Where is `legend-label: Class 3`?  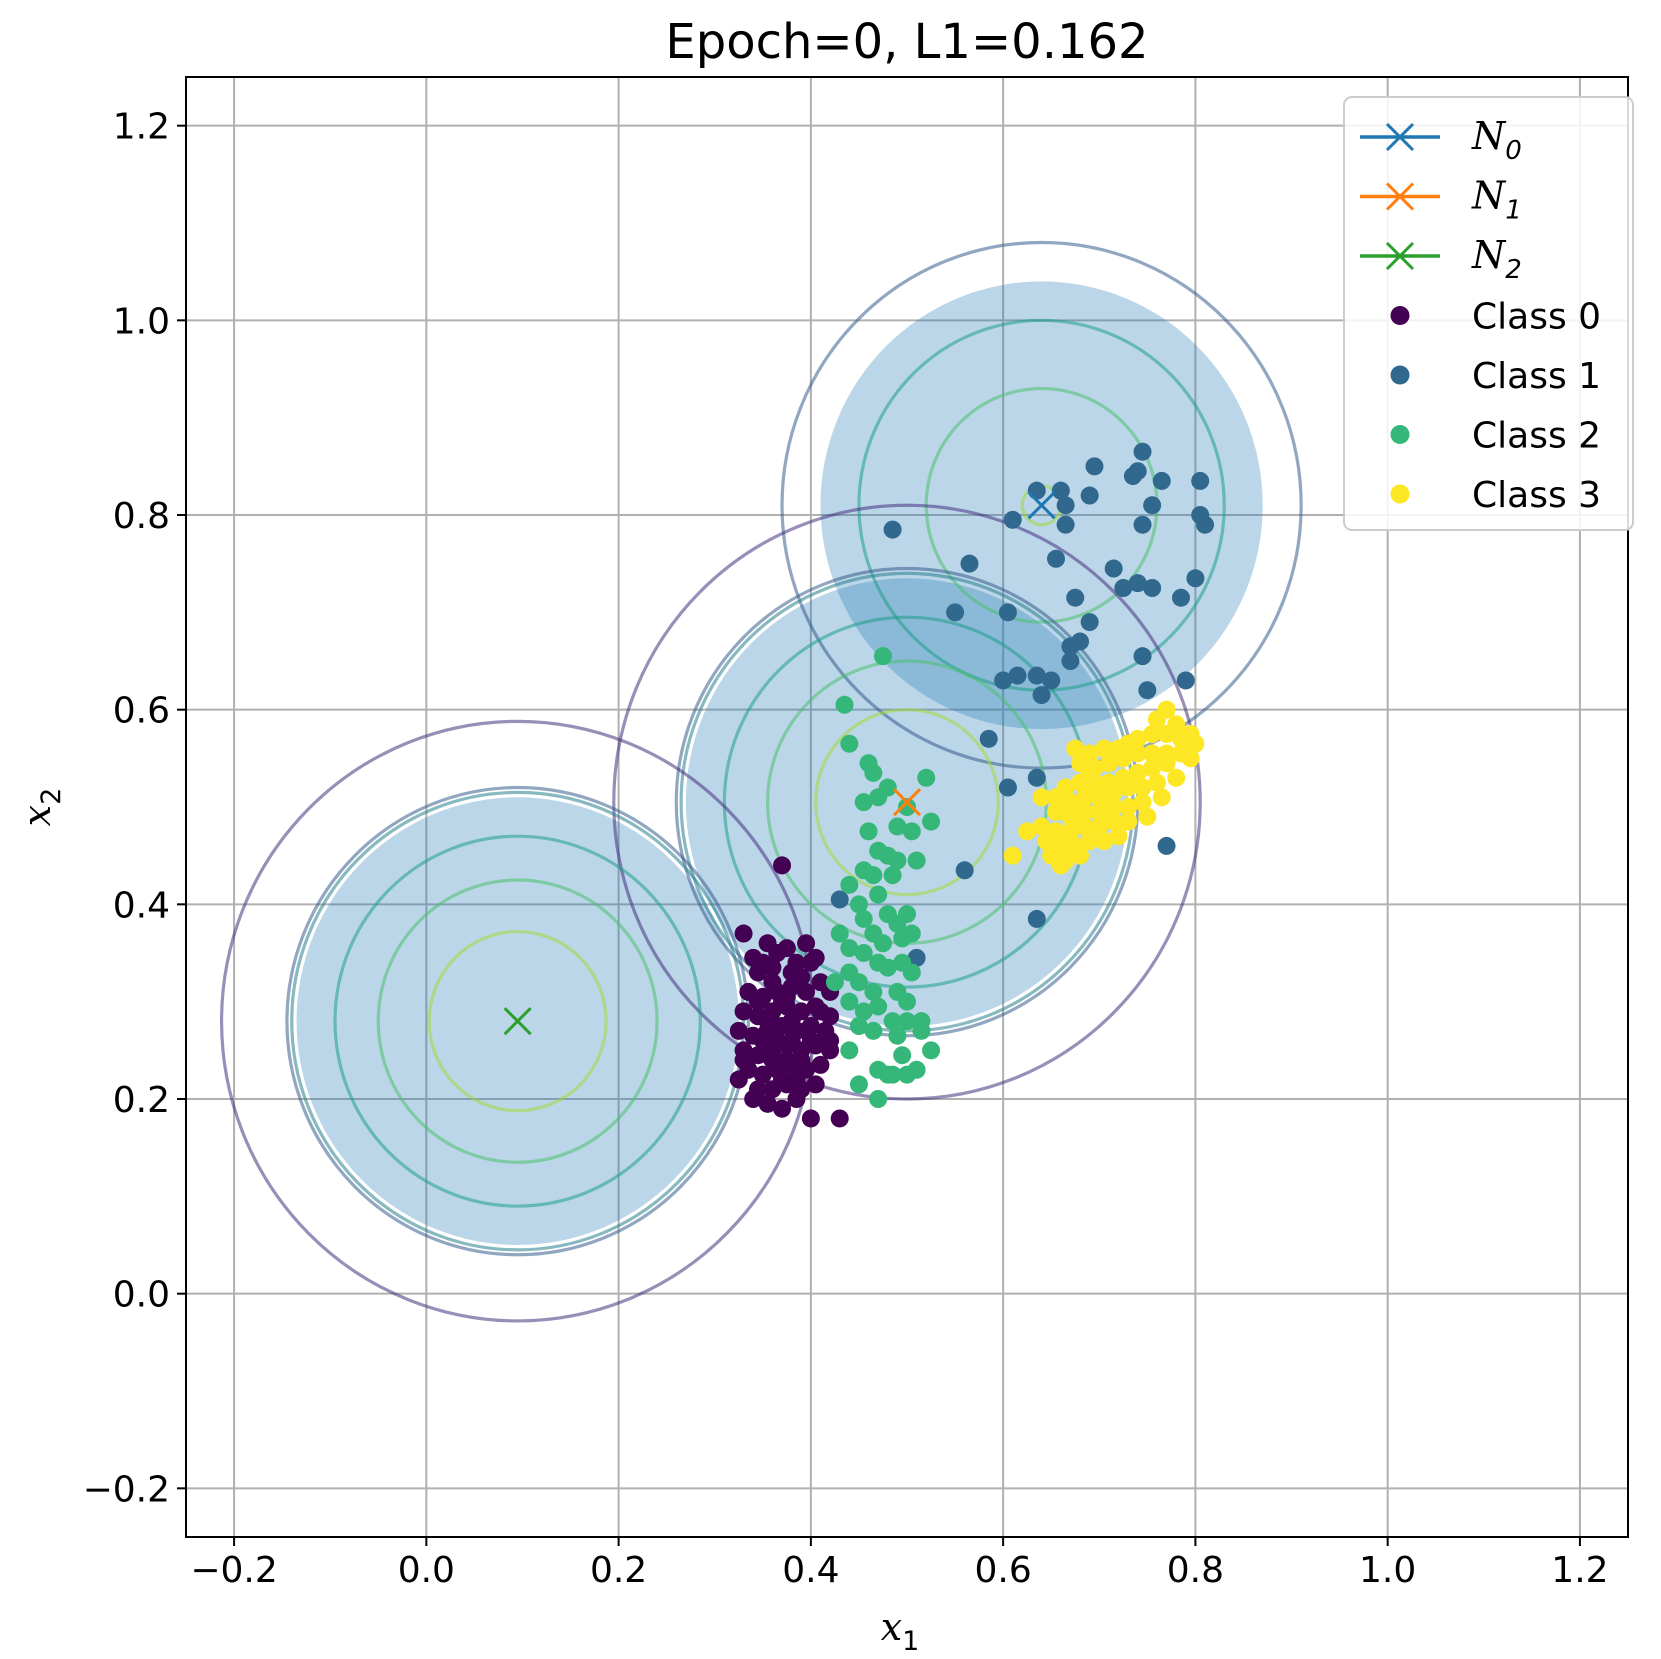 legend-label: Class 3 is located at coordinates (1536, 495).